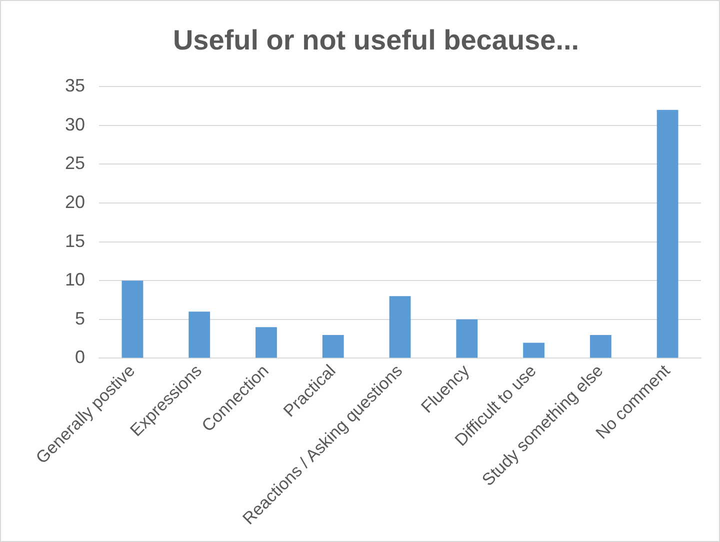 The width and height of the screenshot is (720, 542). What do you see at coordinates (75, 124) in the screenshot?
I see `y-tick-label: 30` at bounding box center [75, 124].